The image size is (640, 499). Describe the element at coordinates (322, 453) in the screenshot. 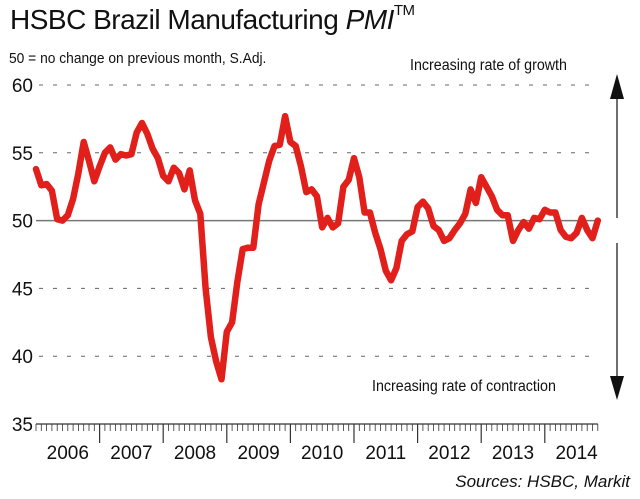

I see `x-tick-label-2010: 2010` at that location.